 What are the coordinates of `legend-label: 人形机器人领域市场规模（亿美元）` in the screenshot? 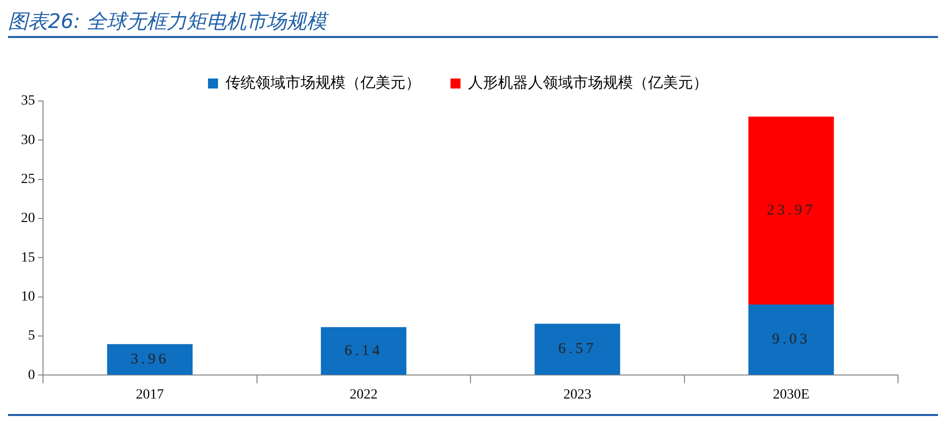 It's located at (588, 82).